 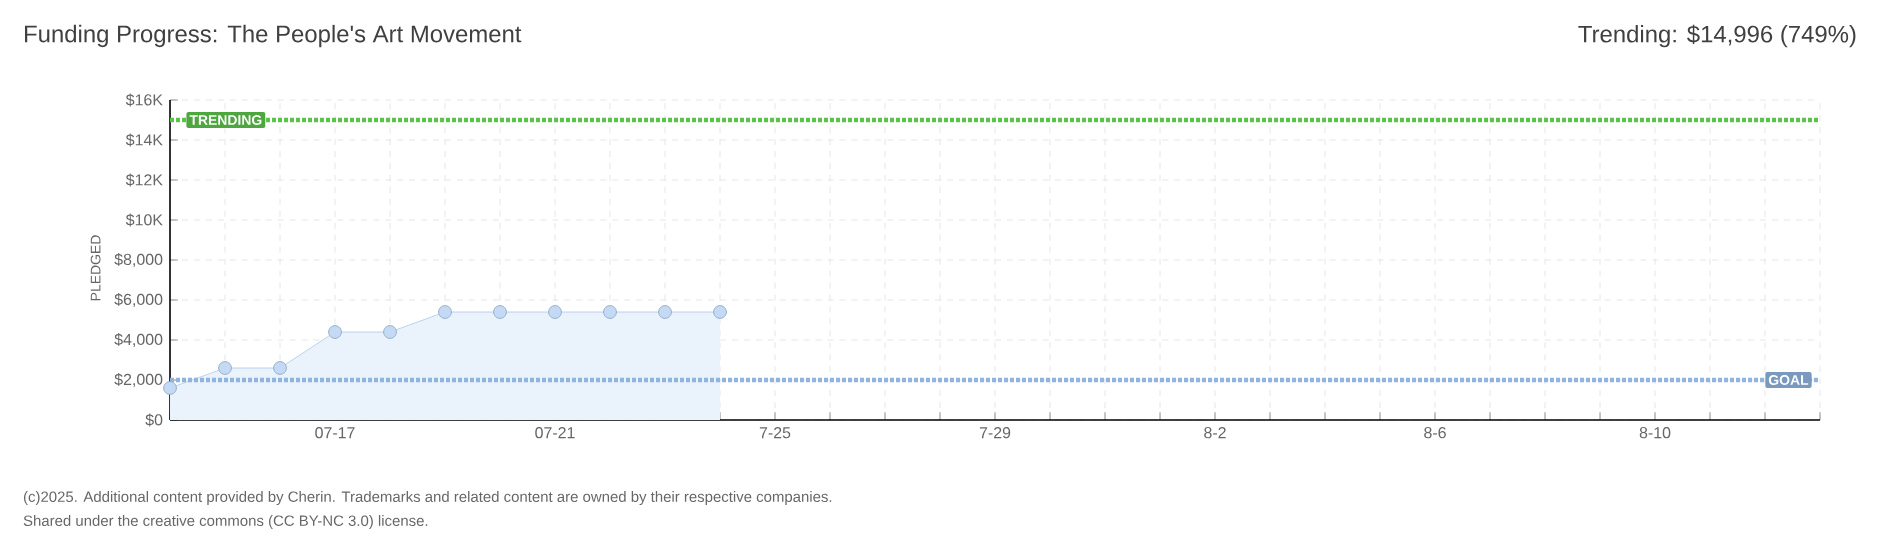 What do you see at coordinates (273, 36) in the screenshot?
I see `chart-title: Funding Progress: The People's Art Movement` at bounding box center [273, 36].